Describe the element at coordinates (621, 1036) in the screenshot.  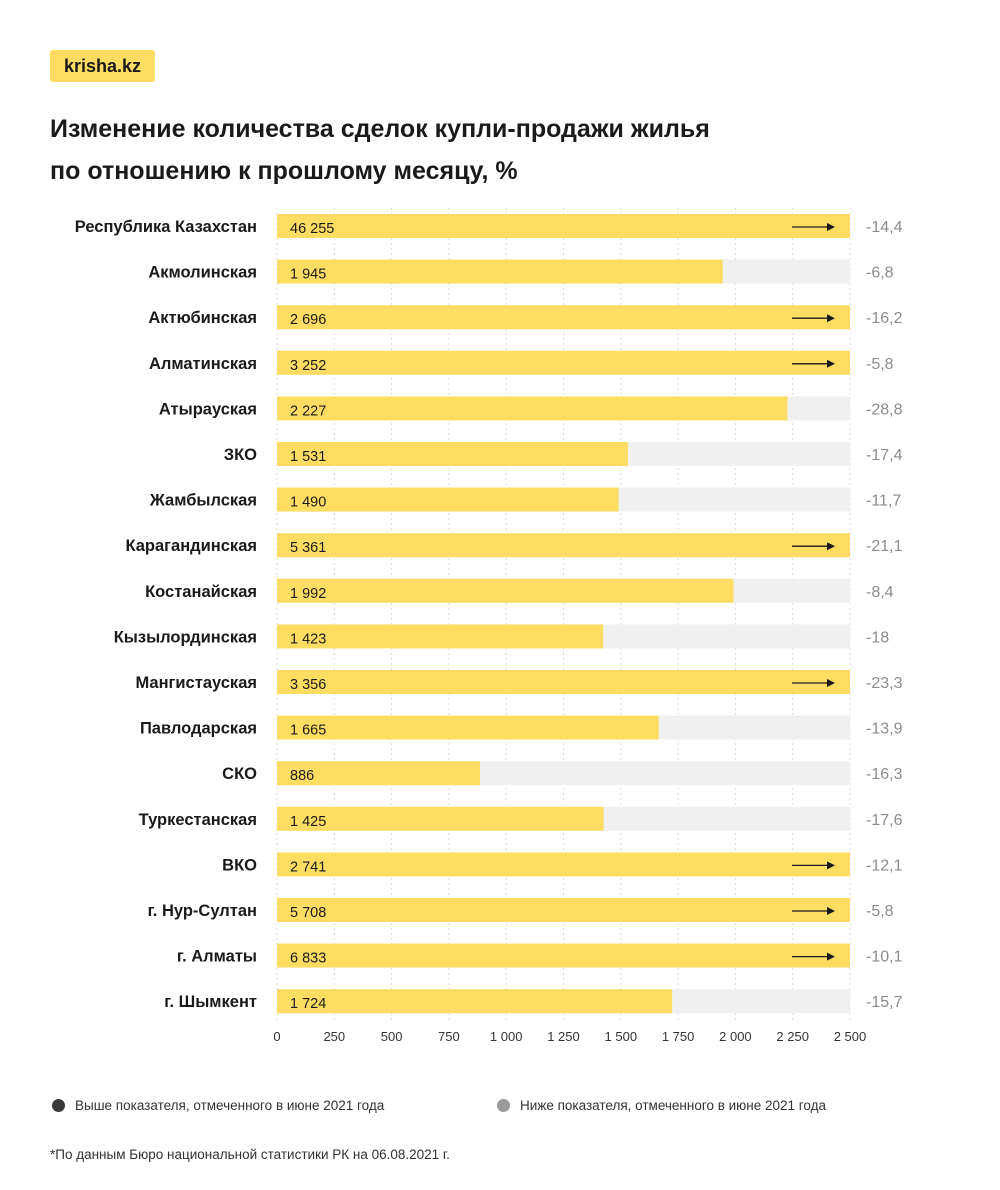
I see `x-tick-label: 1 500` at that location.